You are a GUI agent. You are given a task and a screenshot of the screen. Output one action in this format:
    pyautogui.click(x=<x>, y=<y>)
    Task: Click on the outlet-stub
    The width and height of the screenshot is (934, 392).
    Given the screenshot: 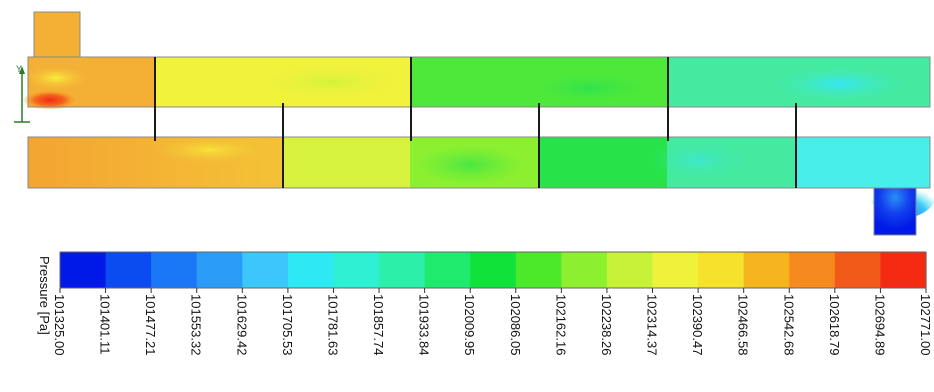 What is the action you would take?
    pyautogui.click(x=895, y=211)
    